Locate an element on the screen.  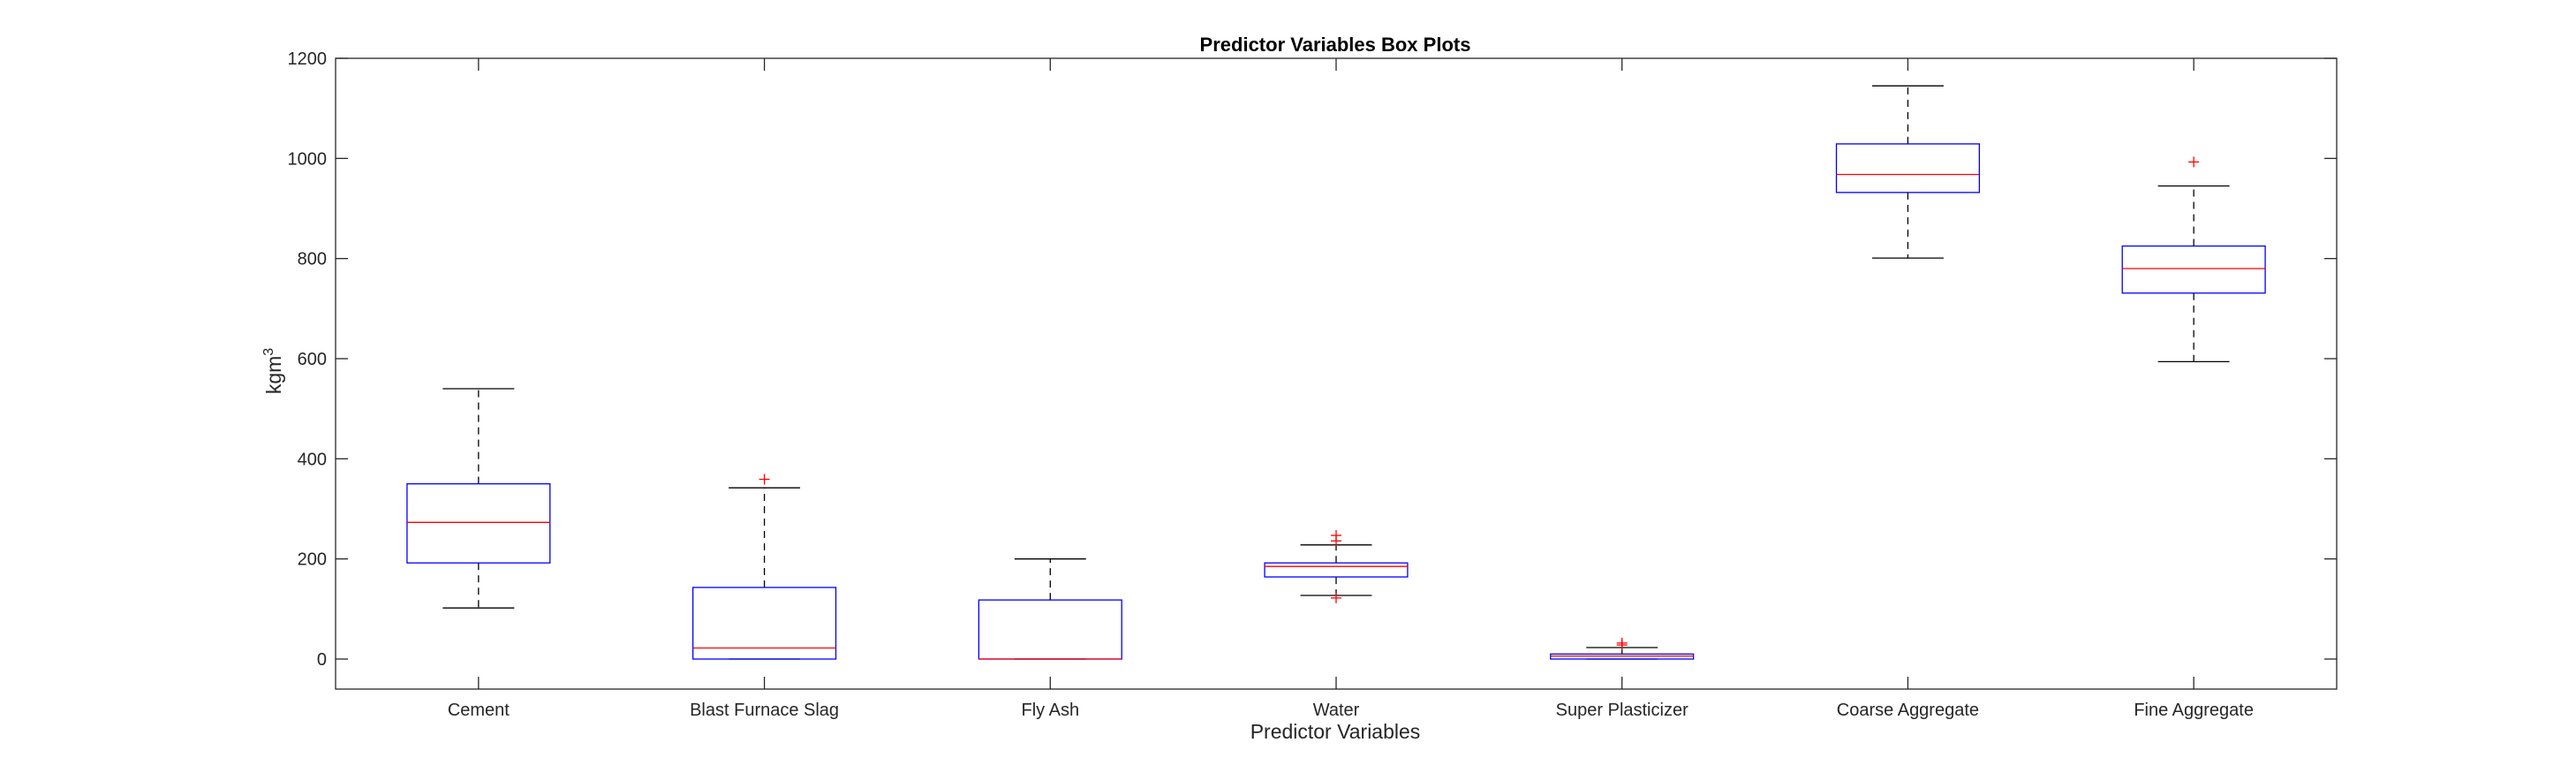
x-tick-label: Blast Furnace Slag is located at coordinates (764, 710).